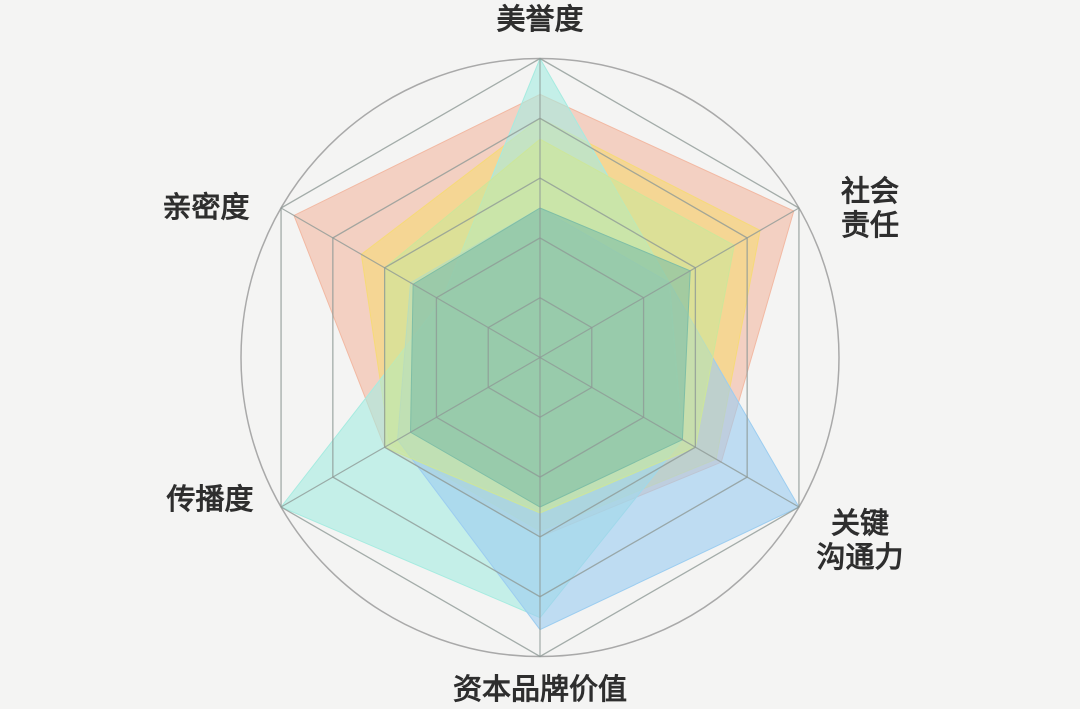 Image resolution: width=1080 pixels, height=709 pixels. Describe the element at coordinates (210, 499) in the screenshot. I see `axis-label-spread: 传播度` at that location.